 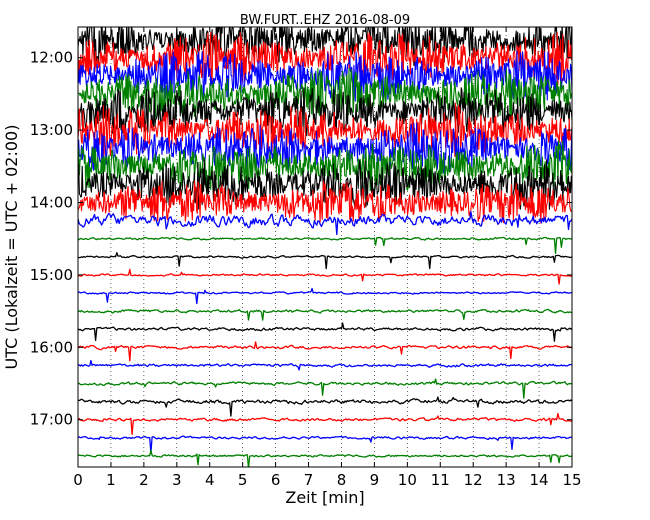 I want to click on x-tick-label: 8, so click(x=342, y=480).